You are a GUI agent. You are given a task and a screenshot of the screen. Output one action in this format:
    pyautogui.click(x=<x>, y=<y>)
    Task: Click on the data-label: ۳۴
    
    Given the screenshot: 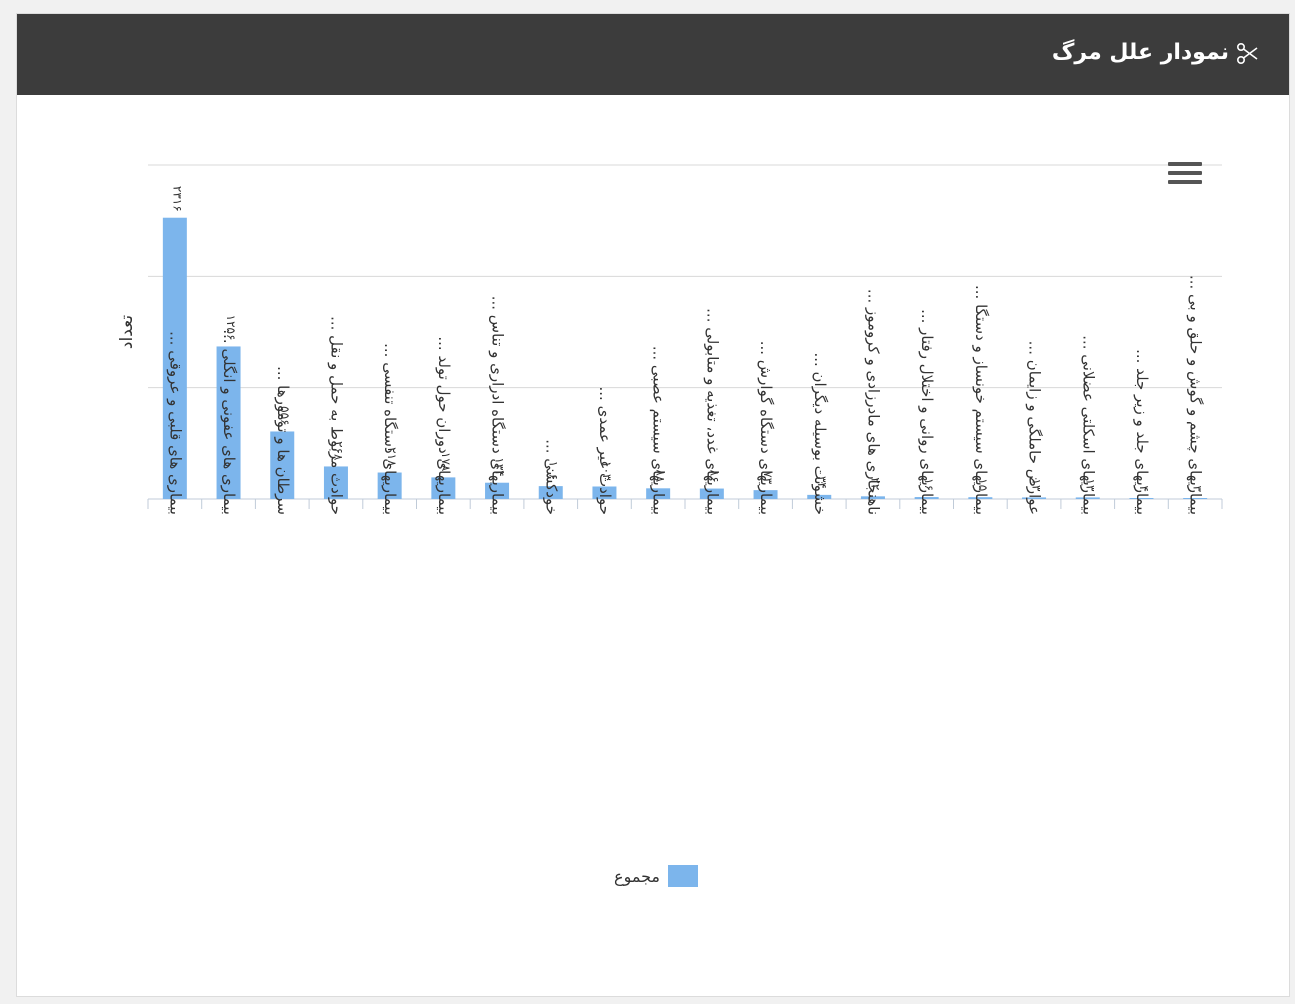 What is the action you would take?
    pyautogui.click(x=822, y=482)
    